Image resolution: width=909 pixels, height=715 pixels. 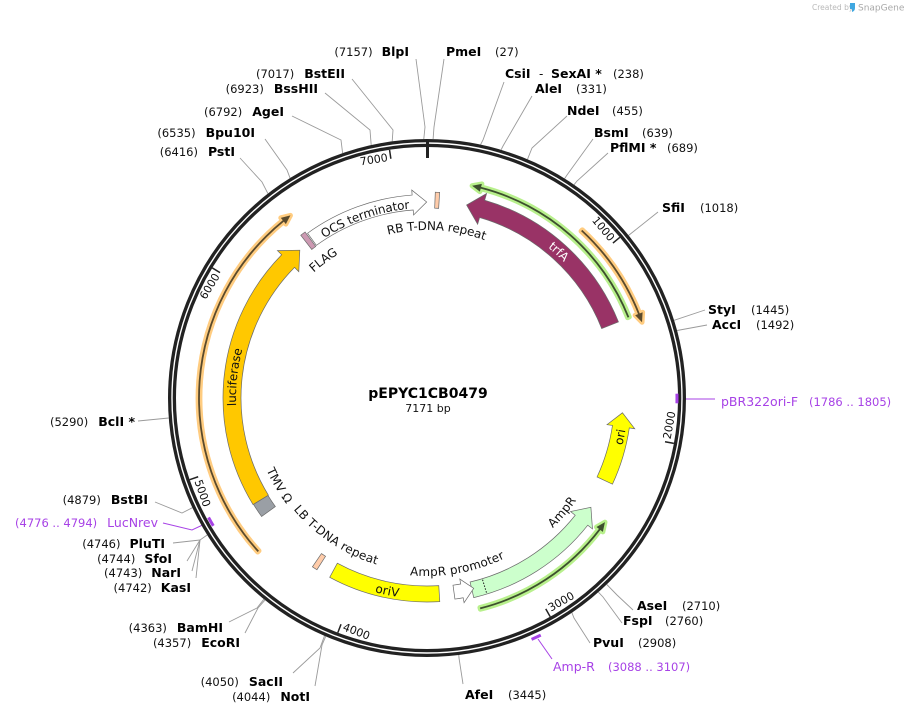 I want to click on site-label-csii-sexai: CsiI - SexAI * (238), so click(x=574, y=73).